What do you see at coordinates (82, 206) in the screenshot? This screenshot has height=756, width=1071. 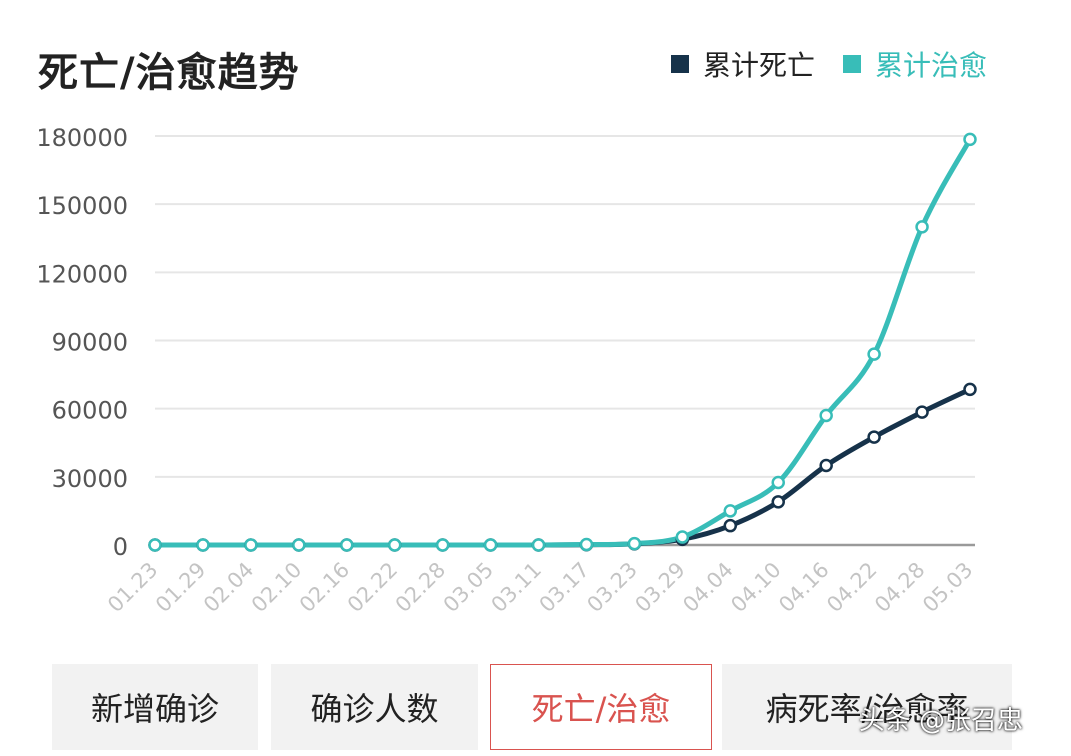 I see `y-tick-label: 150000` at bounding box center [82, 206].